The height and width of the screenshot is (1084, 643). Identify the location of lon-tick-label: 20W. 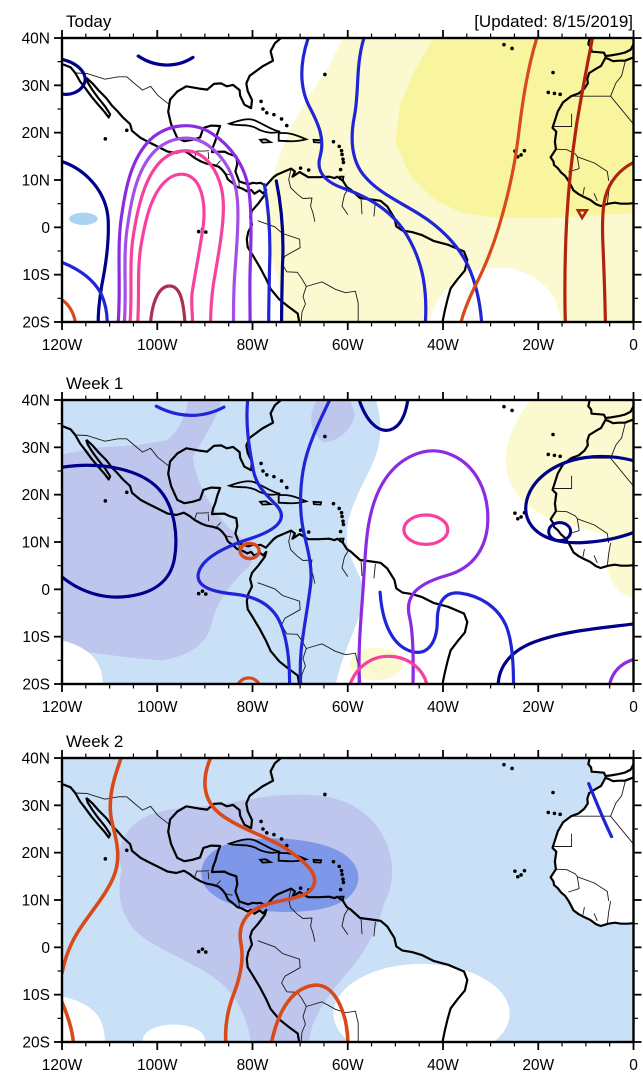
(538, 1065).